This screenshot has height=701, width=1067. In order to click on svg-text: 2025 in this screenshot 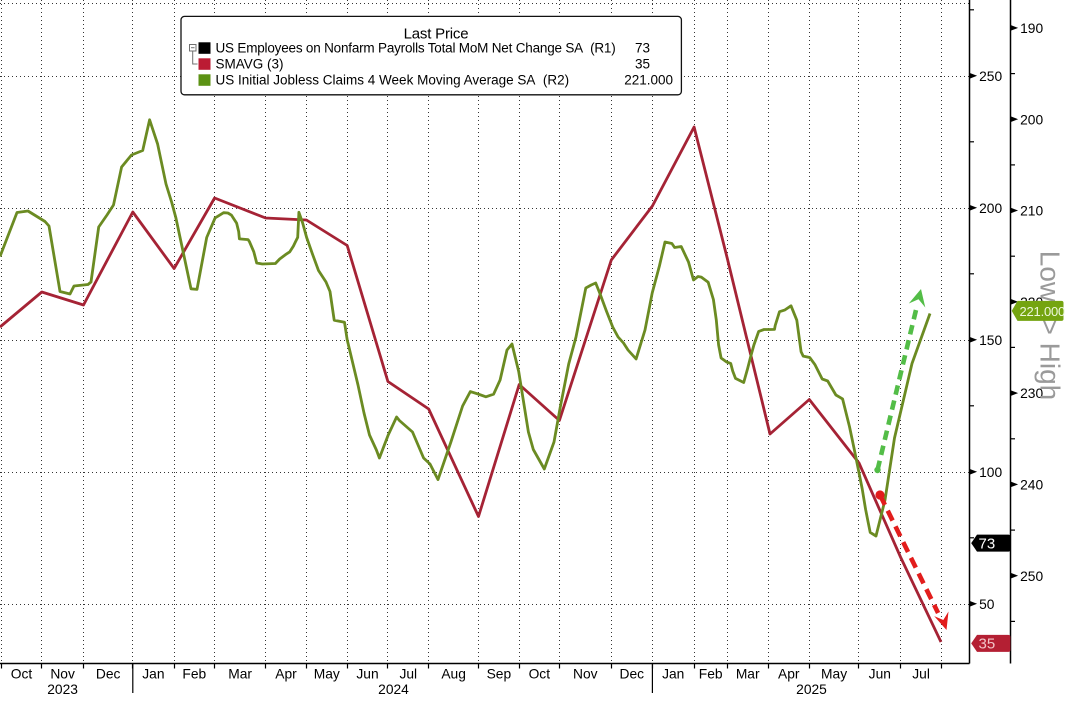, I will do `click(811, 689)`.